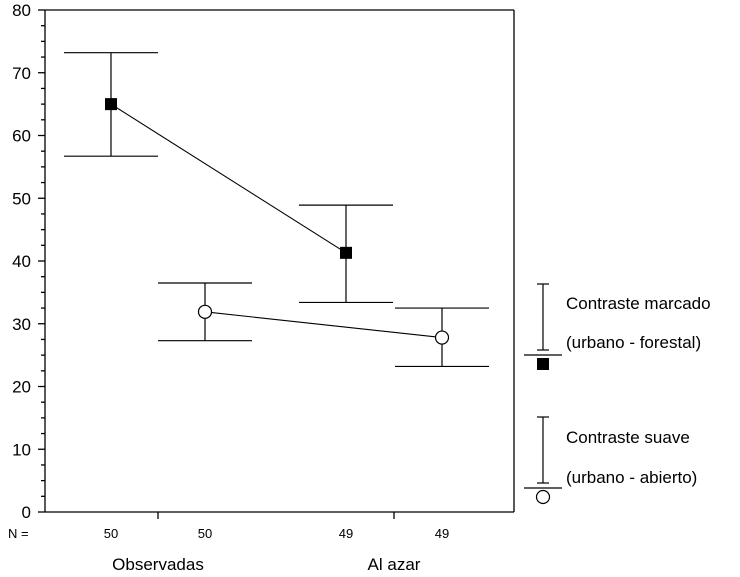  I want to click on legend-label-line1: Contraste marcado, so click(638, 303).